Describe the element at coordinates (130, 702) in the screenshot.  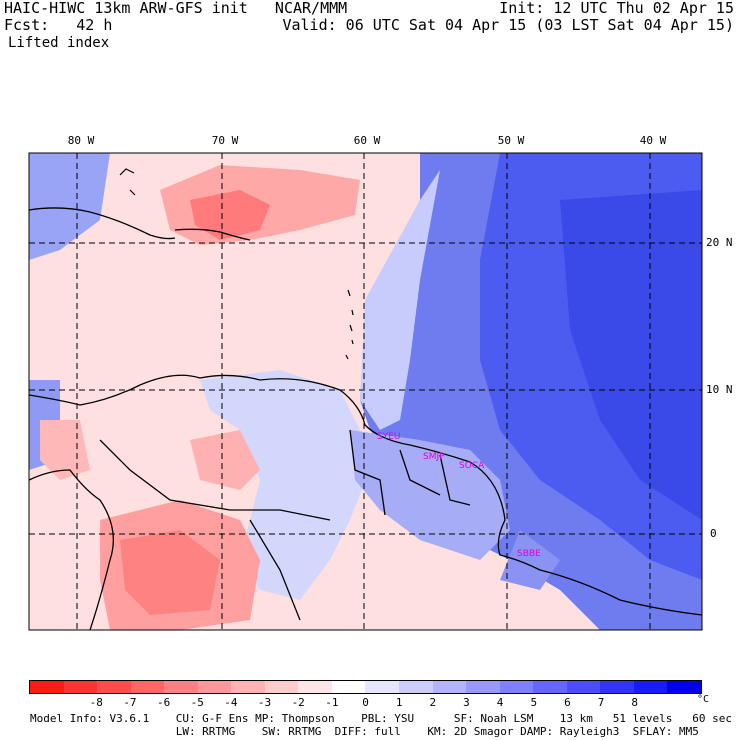
I see `colorbar-tick-label: -7` at that location.